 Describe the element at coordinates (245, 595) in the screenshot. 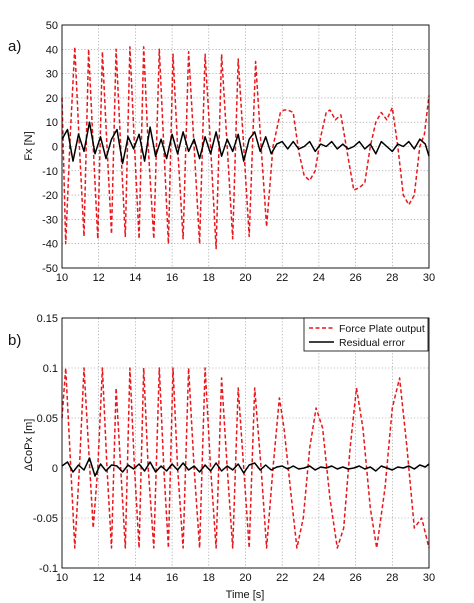

I see `x-axis-label-b: Time [s]` at that location.